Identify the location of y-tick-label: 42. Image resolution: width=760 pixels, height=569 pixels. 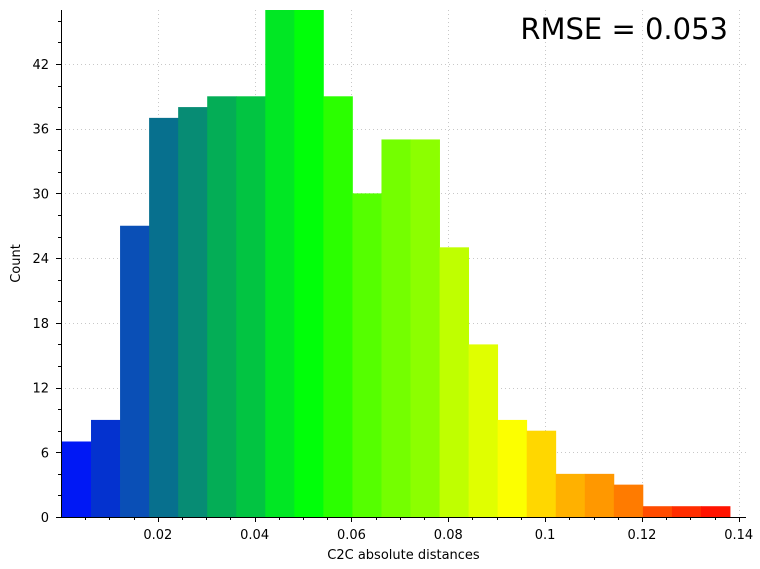
(40, 65).